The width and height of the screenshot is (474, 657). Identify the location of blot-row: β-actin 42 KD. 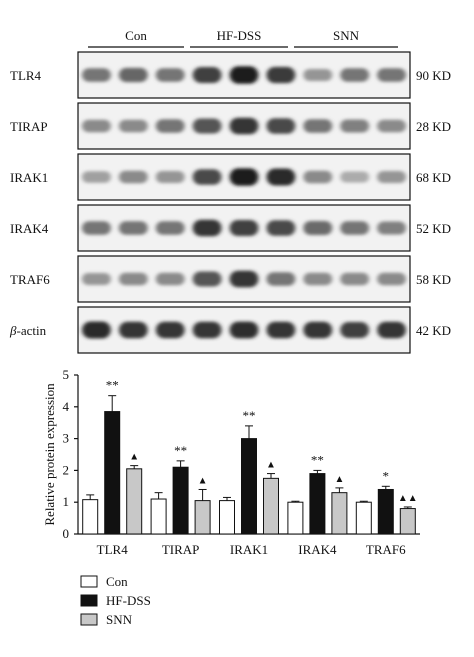
(230, 330).